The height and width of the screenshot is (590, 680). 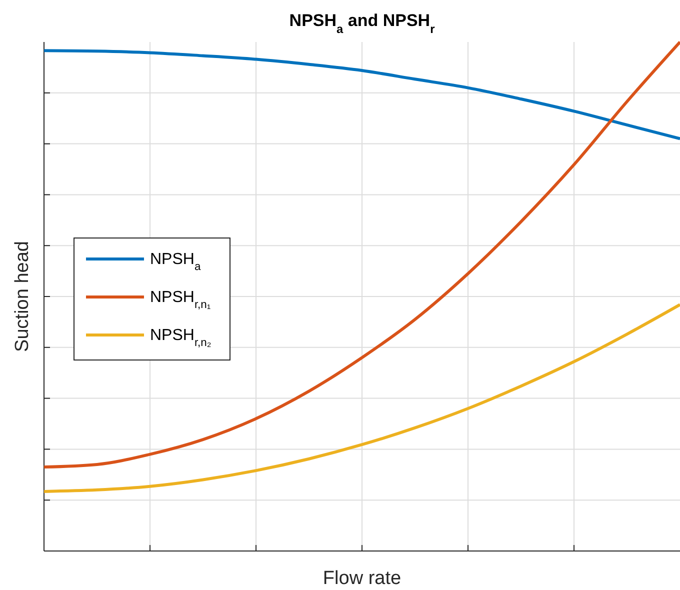 I want to click on legend-label: NPSH$_{r,n₂}$, so click(x=181, y=338).